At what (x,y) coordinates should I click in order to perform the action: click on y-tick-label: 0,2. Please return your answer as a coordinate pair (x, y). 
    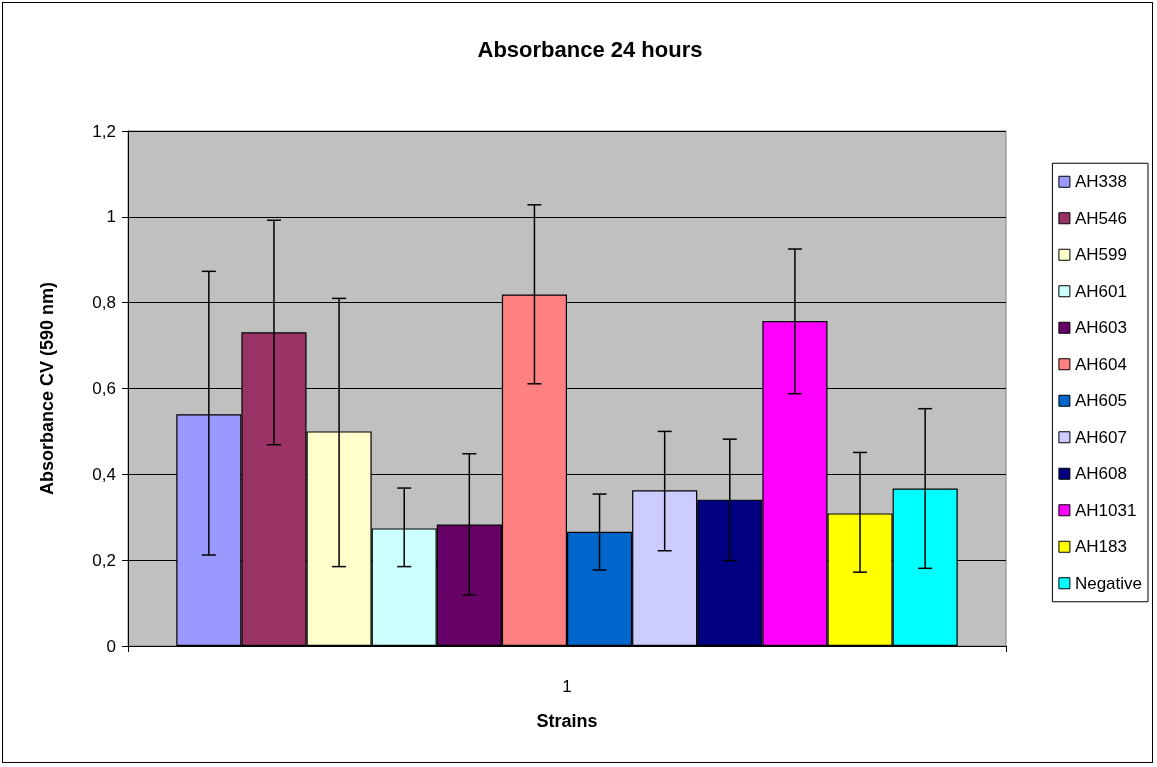
    Looking at the image, I should click on (104, 560).